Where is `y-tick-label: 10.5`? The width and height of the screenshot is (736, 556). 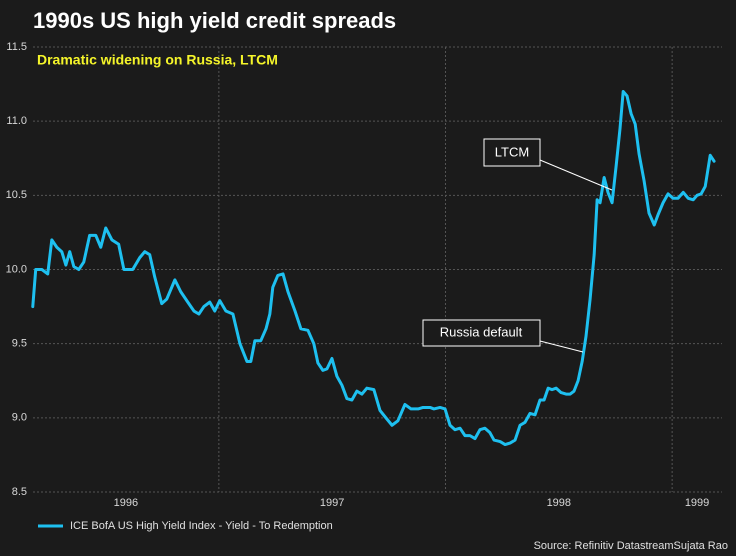 y-tick-label: 10.5 is located at coordinates (16, 195).